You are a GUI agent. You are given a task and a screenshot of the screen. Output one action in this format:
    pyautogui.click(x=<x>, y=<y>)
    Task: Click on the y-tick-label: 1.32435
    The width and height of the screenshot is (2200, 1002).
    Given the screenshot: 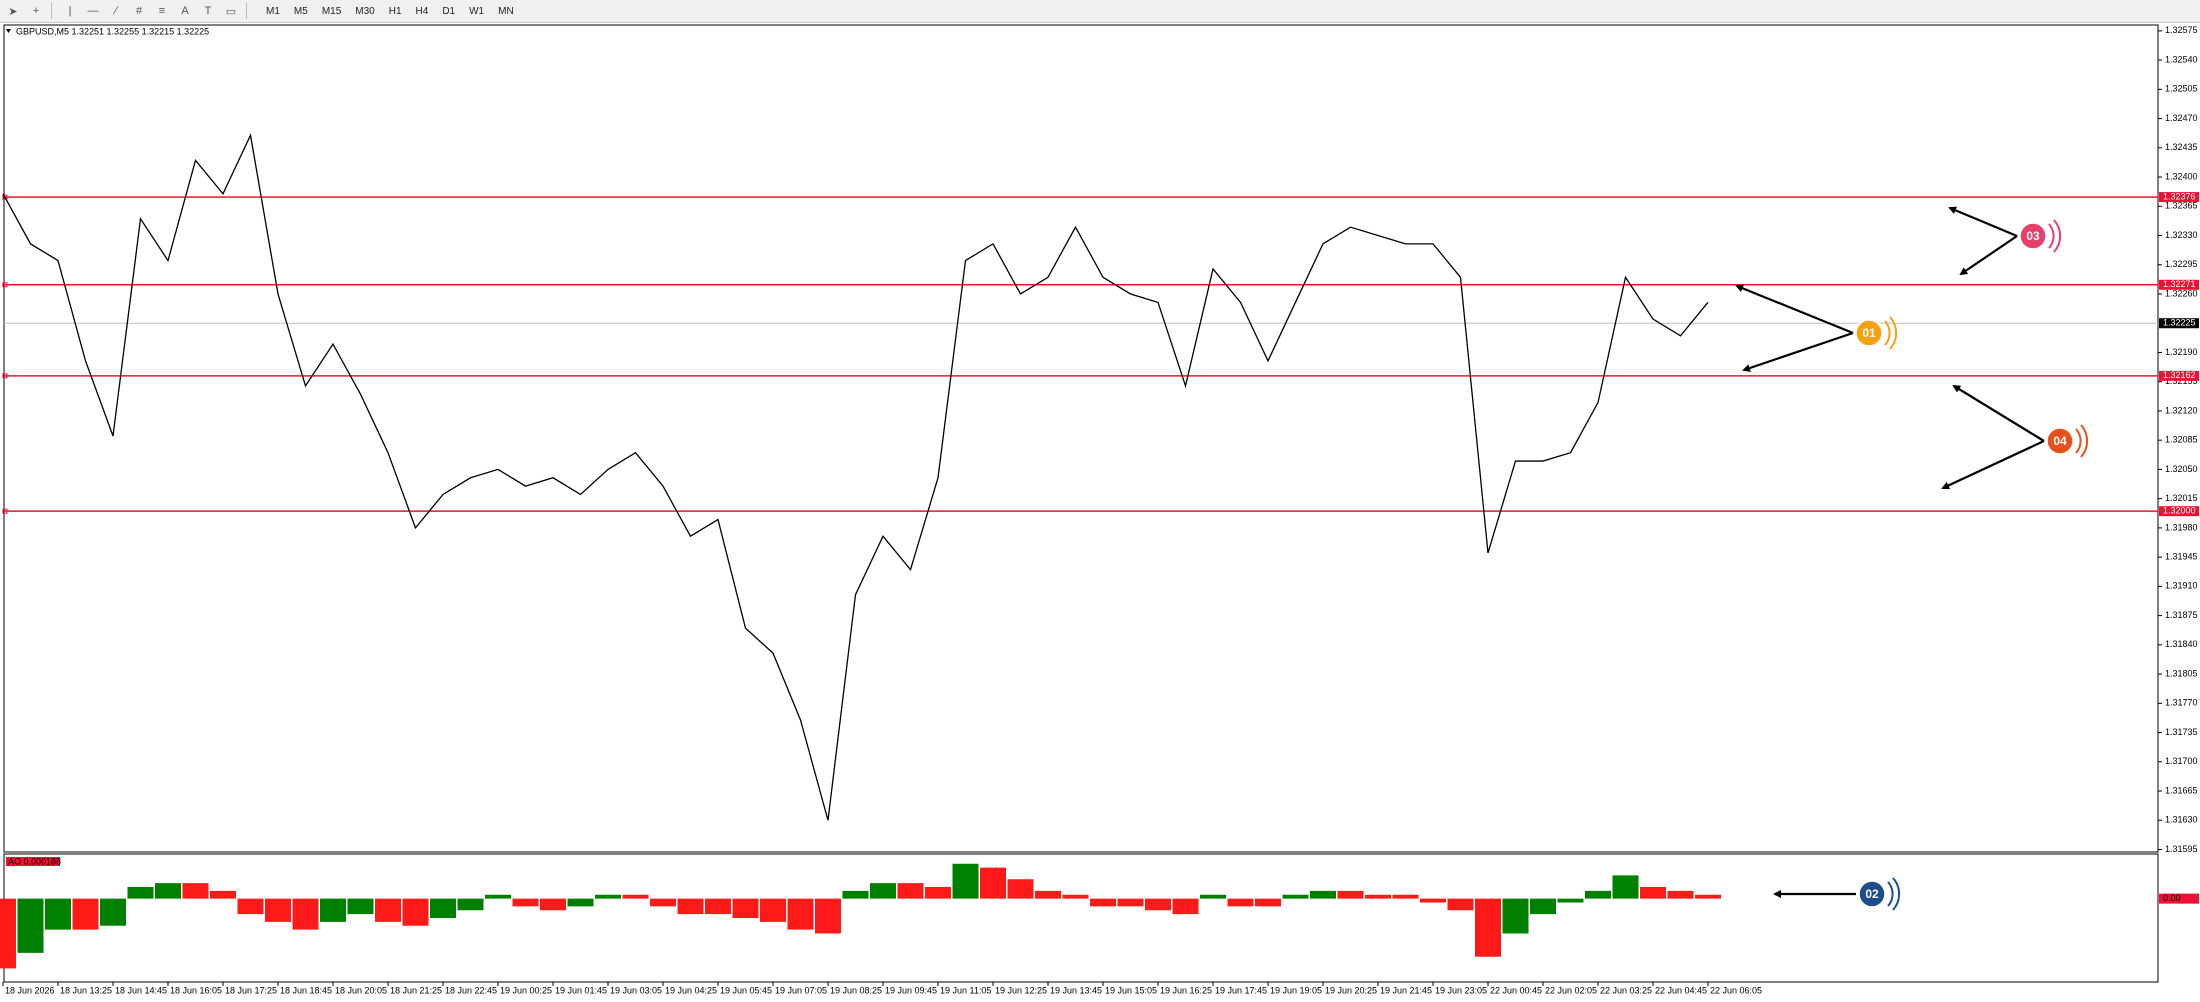 What is the action you would take?
    pyautogui.click(x=2181, y=147)
    